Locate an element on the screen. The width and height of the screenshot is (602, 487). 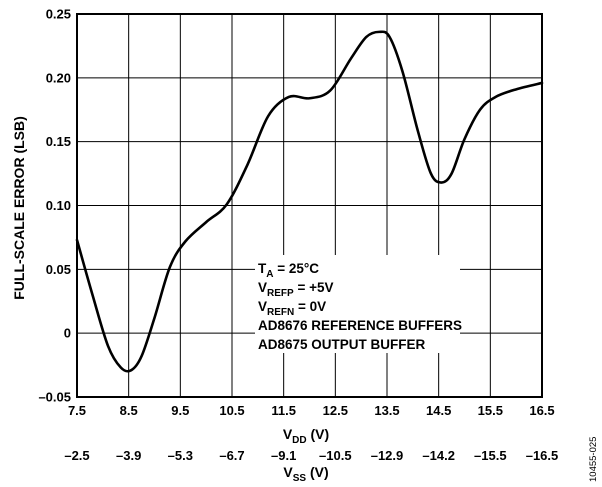
y-tick-label: 0.15 is located at coordinates (58, 141).